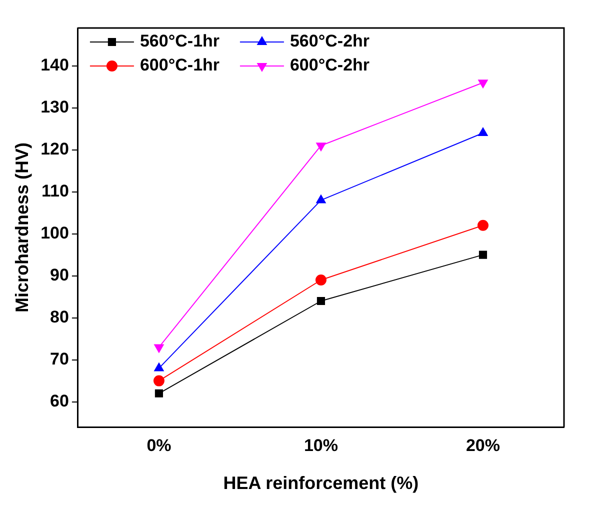  What do you see at coordinates (54, 106) in the screenshot?
I see `y-tick-label: 130` at bounding box center [54, 106].